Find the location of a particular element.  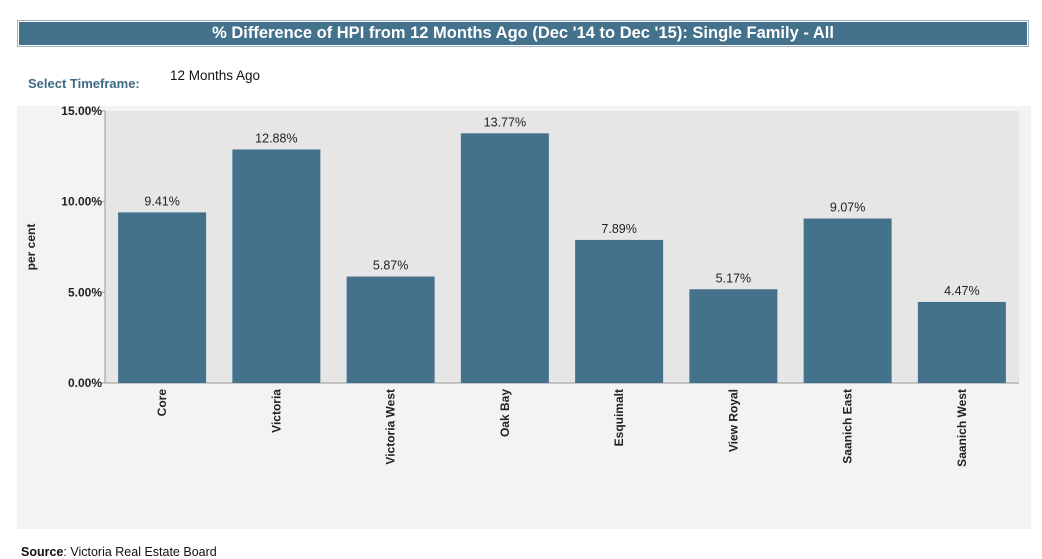

timeframe-select: 12 Months Ago is located at coordinates (215, 75).